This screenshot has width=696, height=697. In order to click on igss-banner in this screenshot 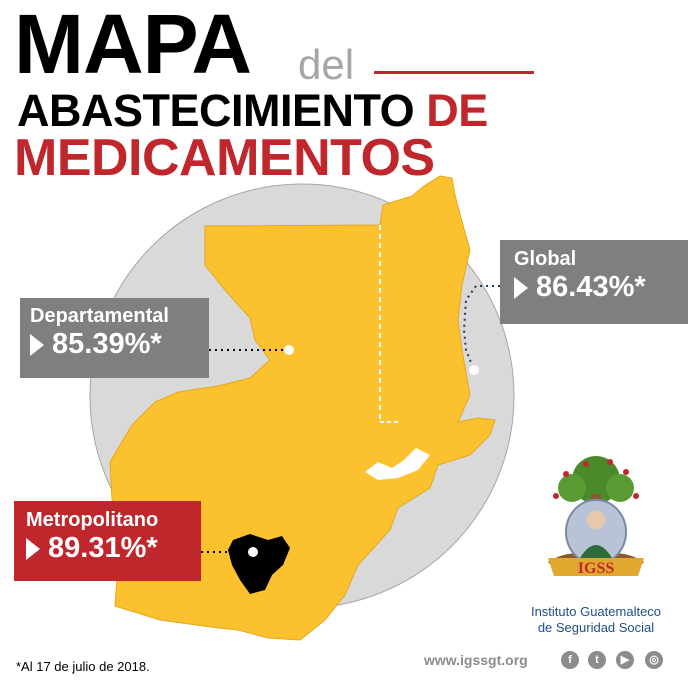, I will do `click(596, 567)`.